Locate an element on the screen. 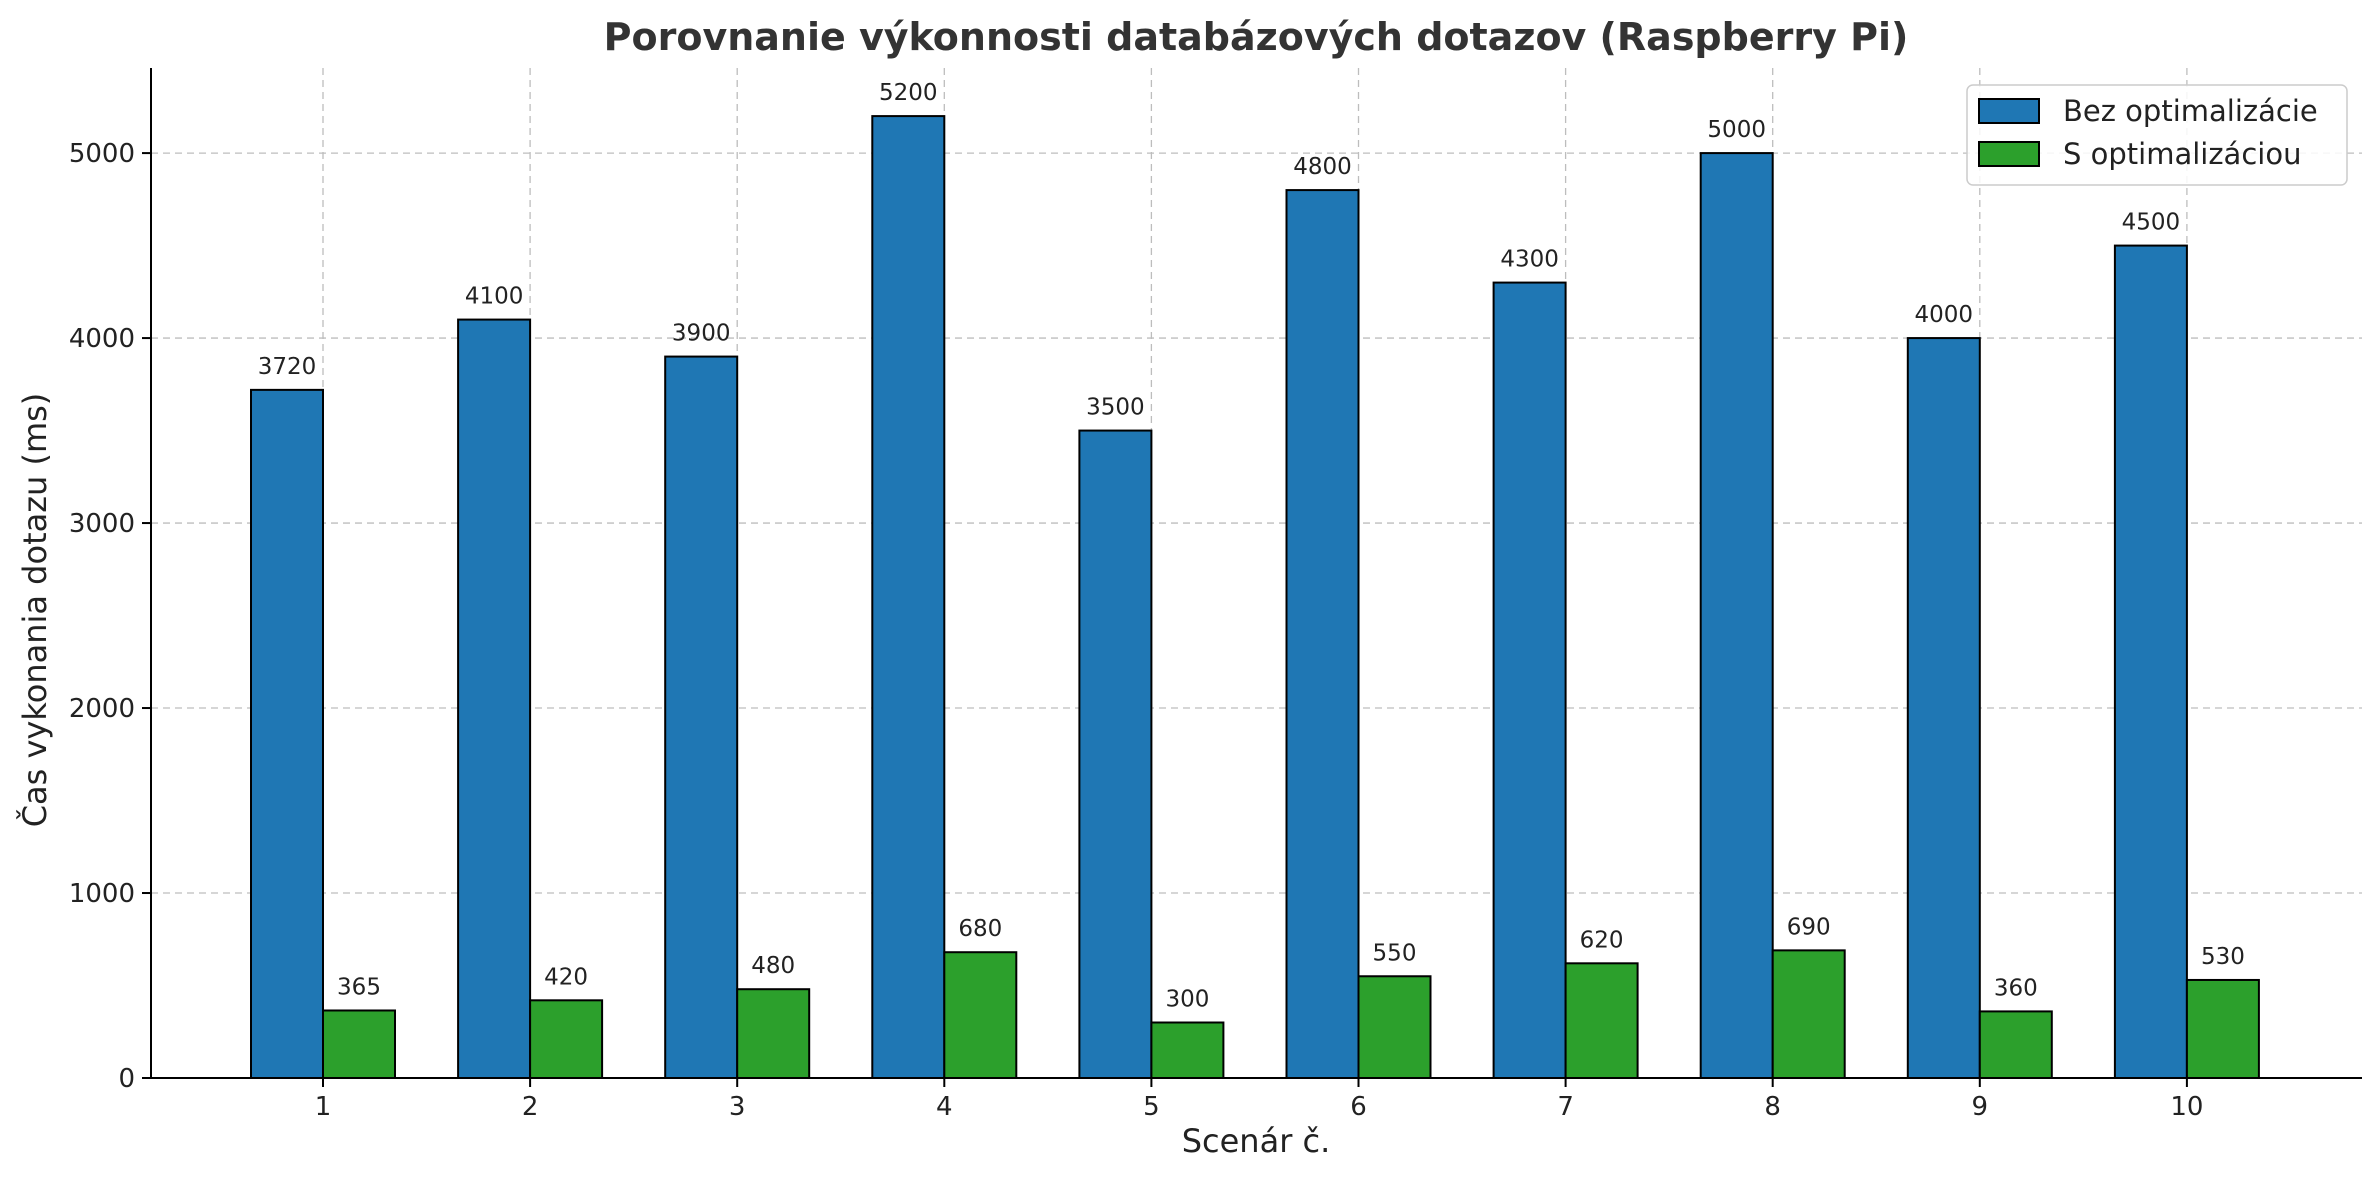 Image resolution: width=2379 pixels, height=1180 pixels. legend-label: Bez optimalizácie is located at coordinates (2190, 111).